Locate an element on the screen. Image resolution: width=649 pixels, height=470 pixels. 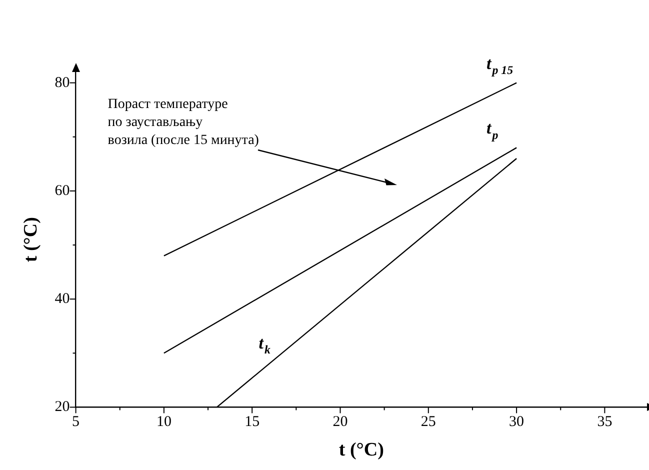
x-tick-label: 25 is located at coordinates (428, 422).